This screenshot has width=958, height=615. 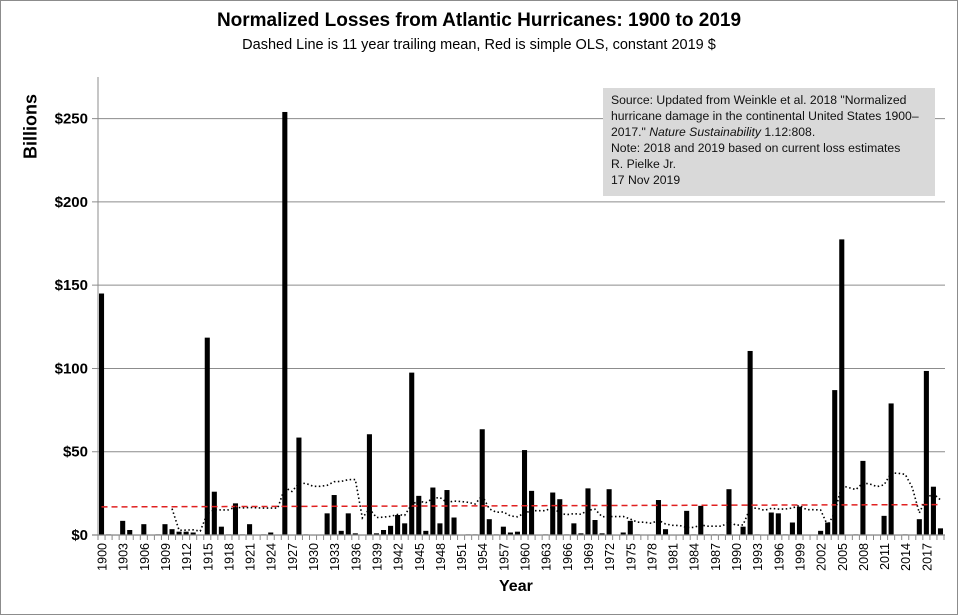 I want to click on bar-1938, so click(x=369, y=484).